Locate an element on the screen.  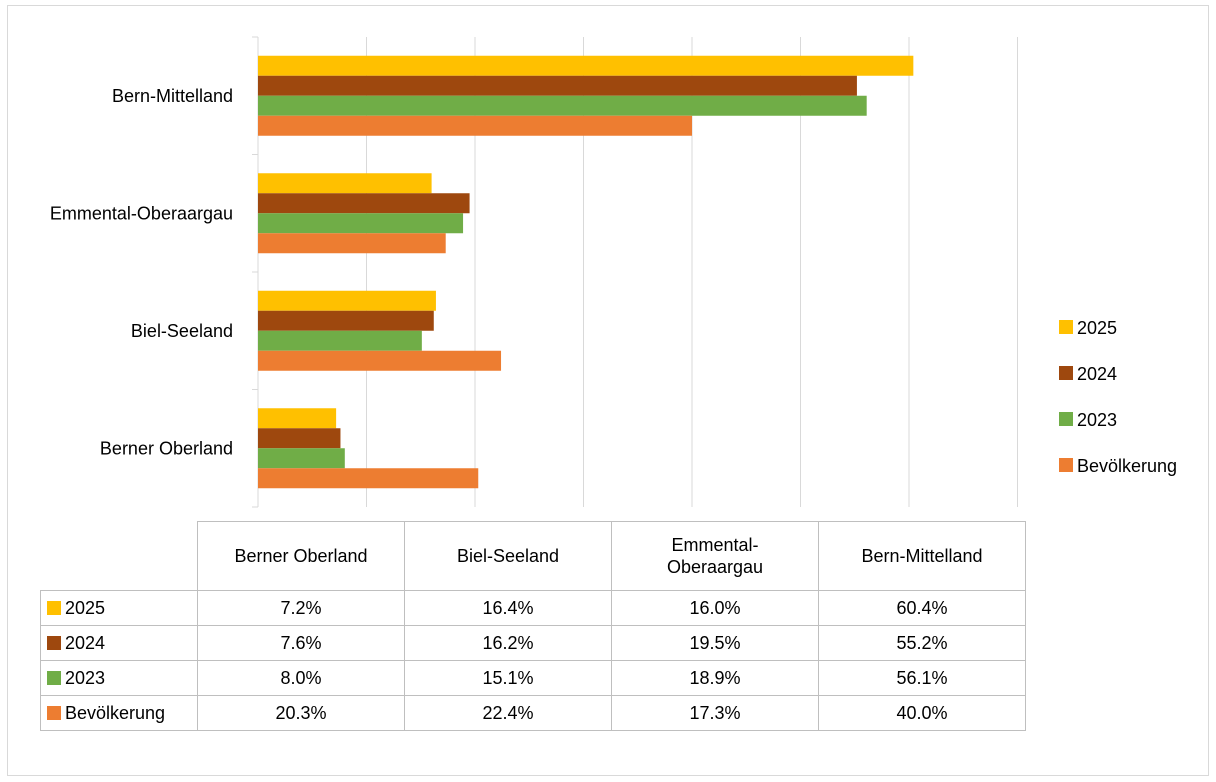
bar-bern-mittelland-bev-lkerung is located at coordinates (475, 126).